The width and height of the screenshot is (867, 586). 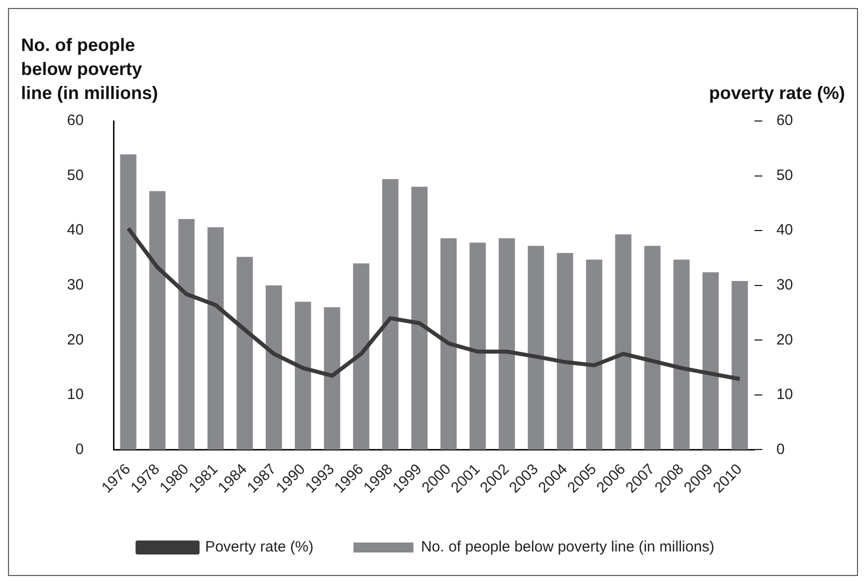 What do you see at coordinates (780, 449) in the screenshot?
I see `y2-tick-label: 0` at bounding box center [780, 449].